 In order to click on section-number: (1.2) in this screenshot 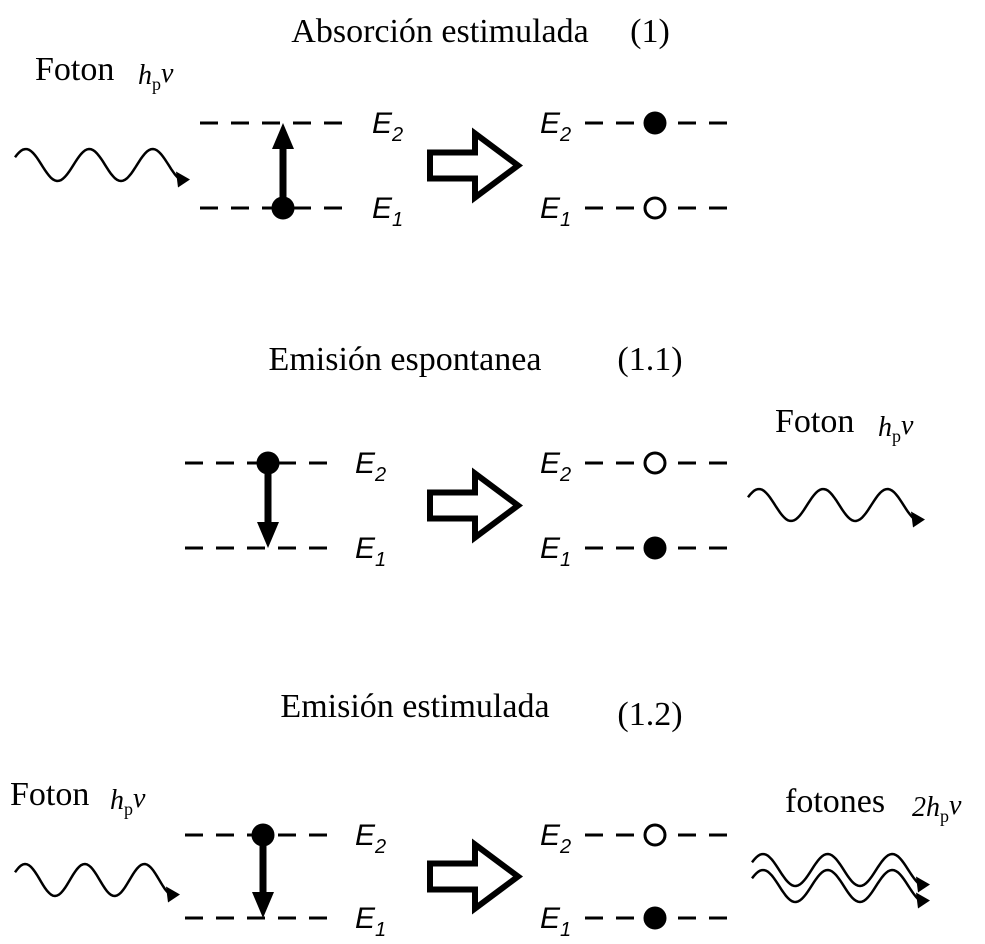, I will do `click(649, 714)`.